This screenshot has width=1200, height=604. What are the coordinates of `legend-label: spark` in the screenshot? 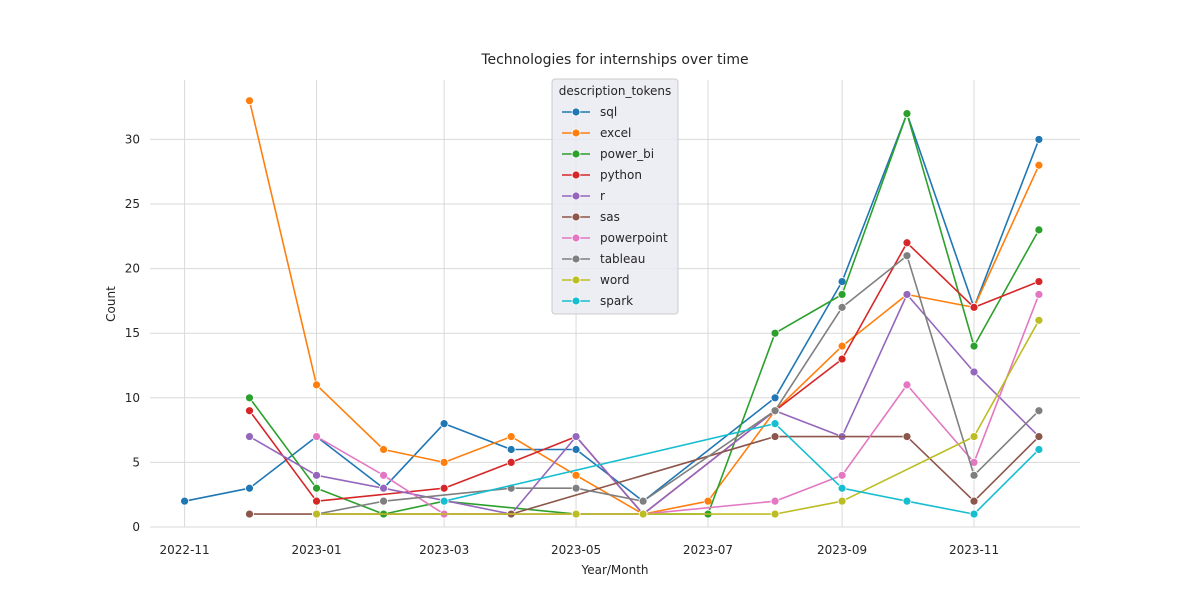 It's located at (616, 301).